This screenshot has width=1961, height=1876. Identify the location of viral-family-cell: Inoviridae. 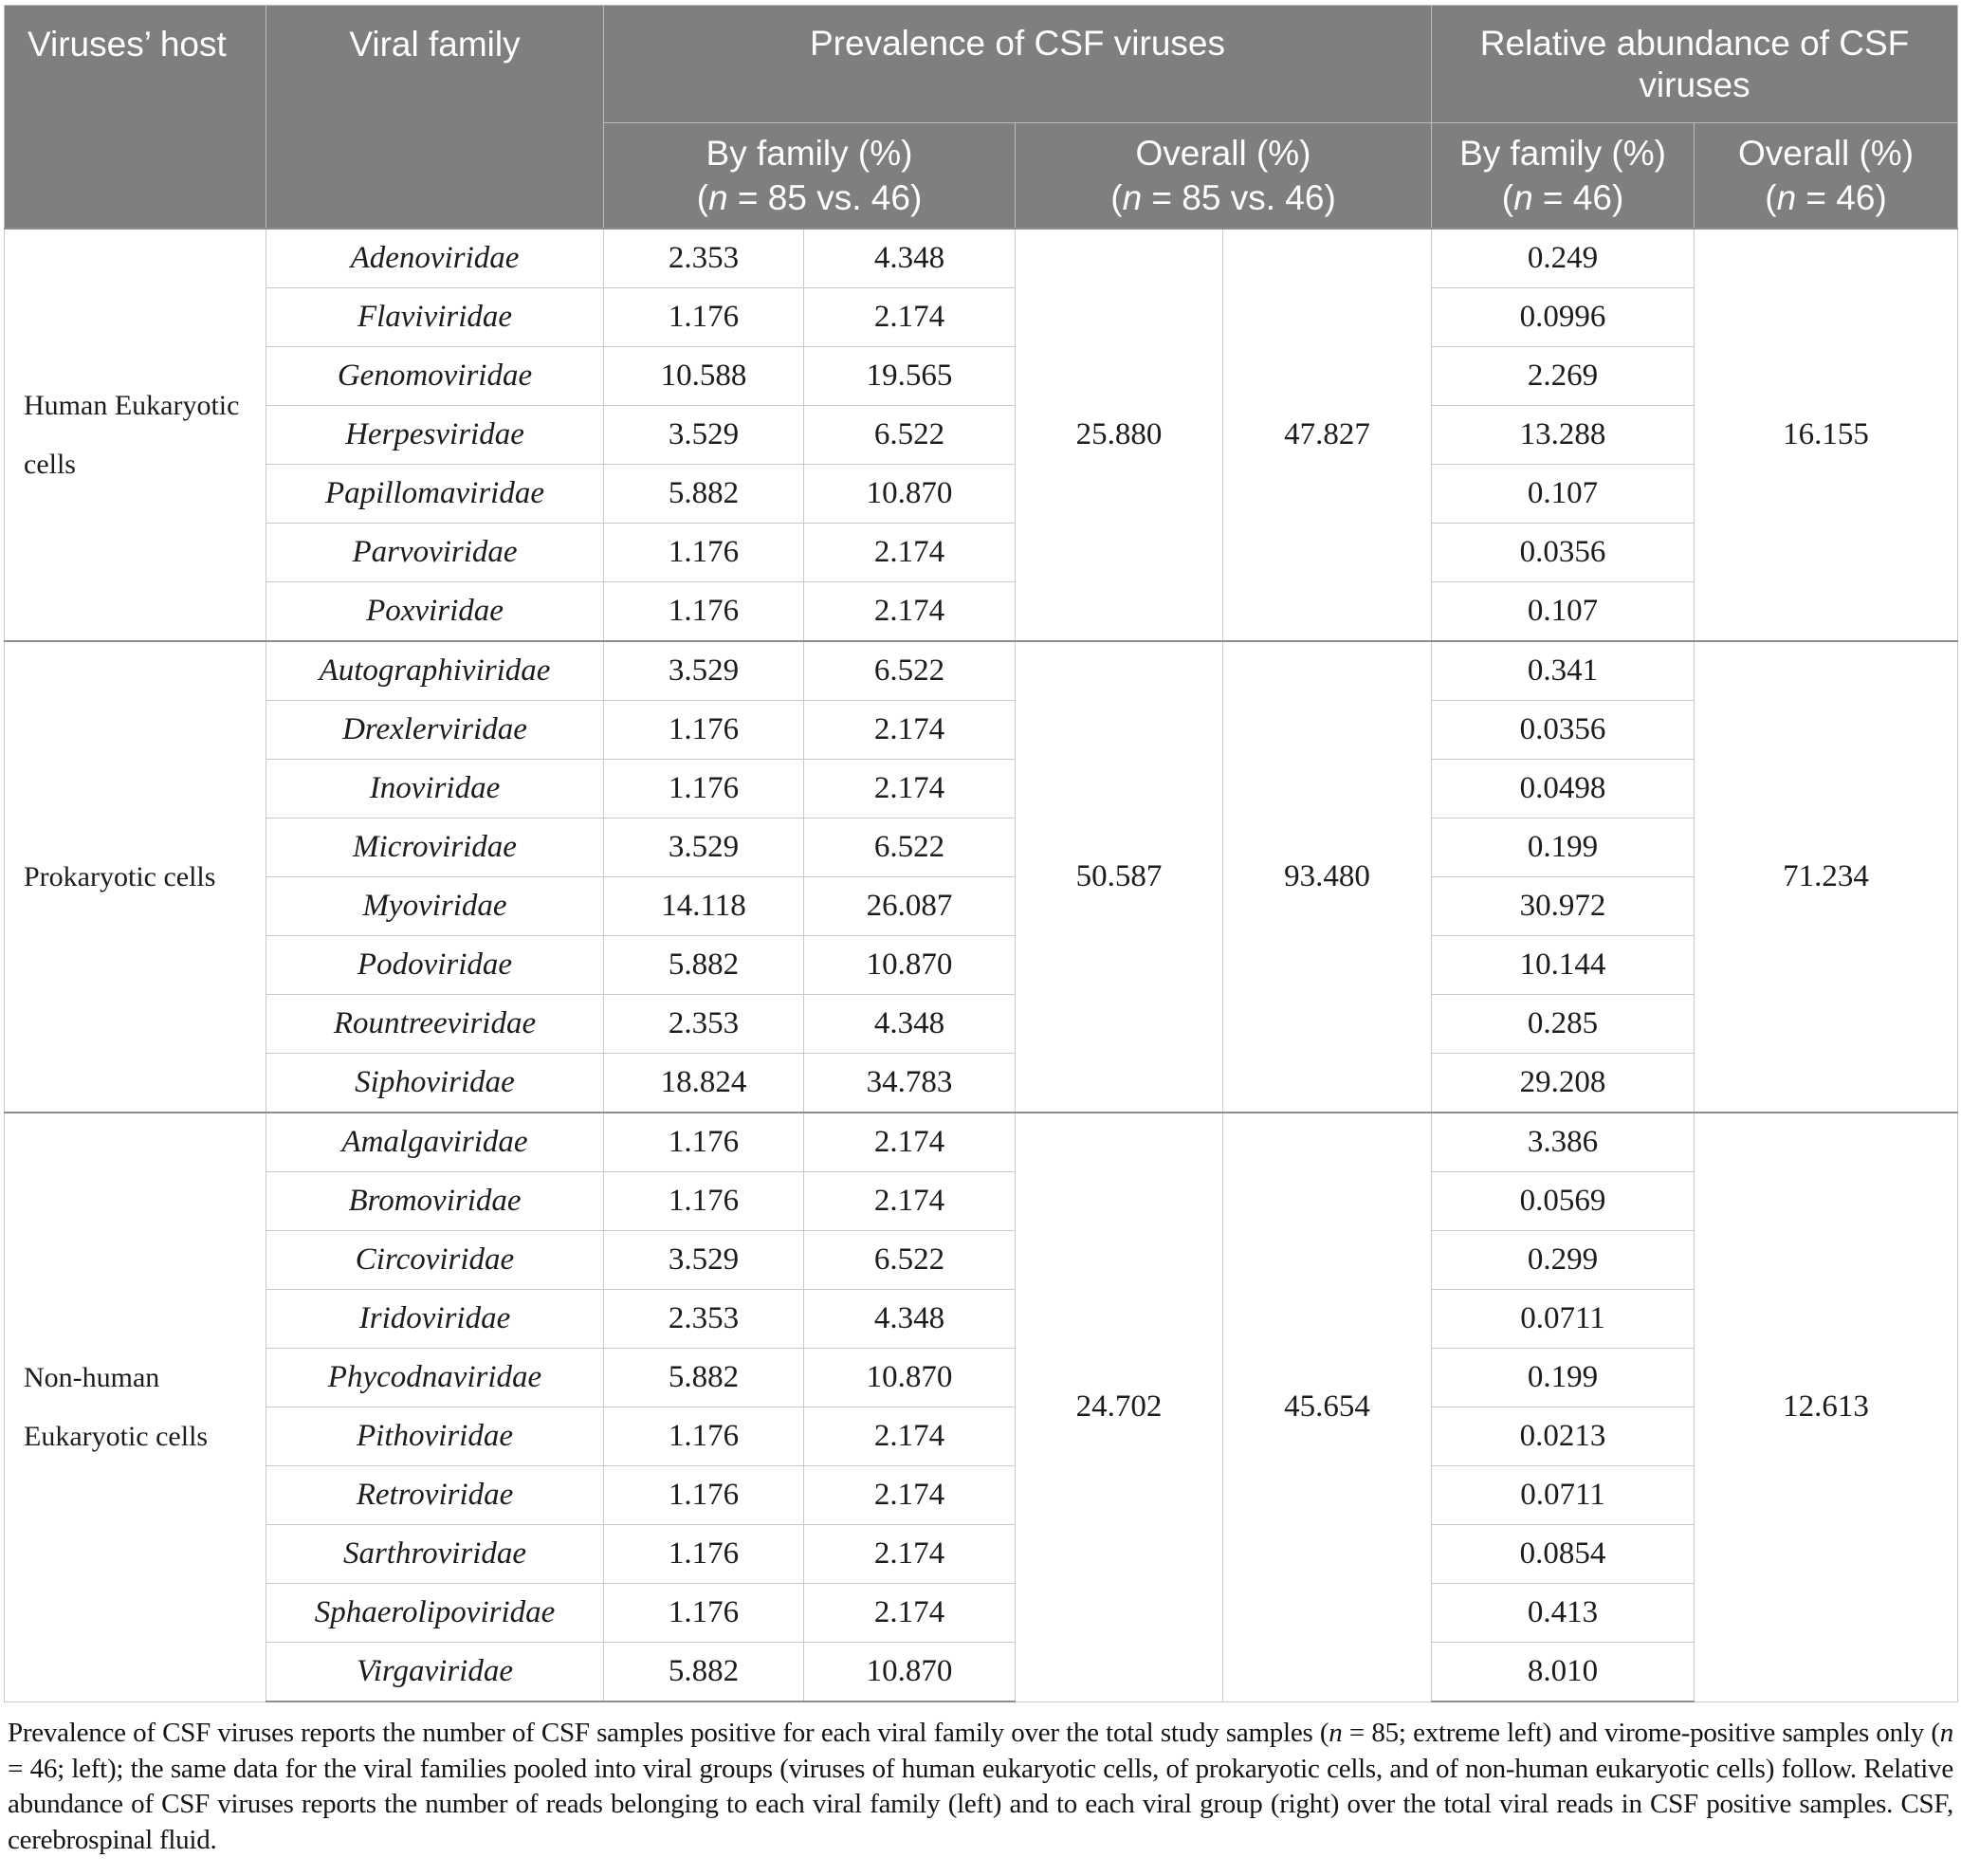
(435, 788).